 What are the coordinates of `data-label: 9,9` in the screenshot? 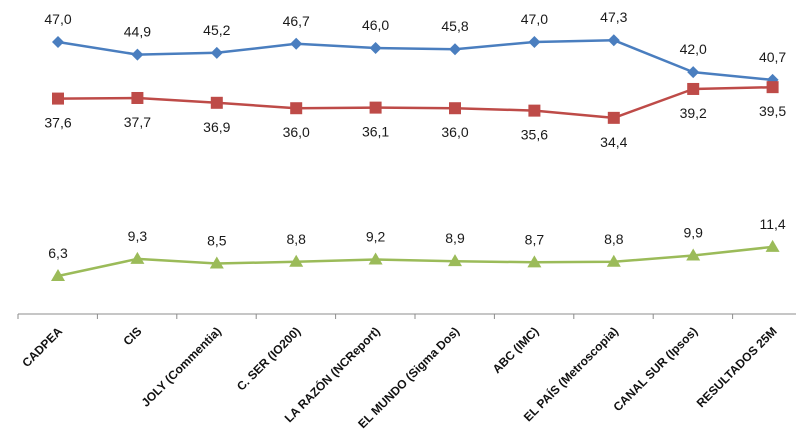 It's located at (693, 232).